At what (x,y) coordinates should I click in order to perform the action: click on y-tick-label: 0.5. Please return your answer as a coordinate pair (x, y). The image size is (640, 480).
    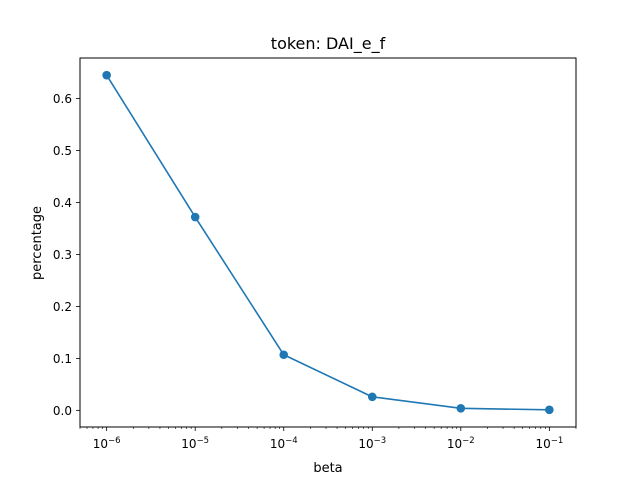
    Looking at the image, I should click on (62, 151).